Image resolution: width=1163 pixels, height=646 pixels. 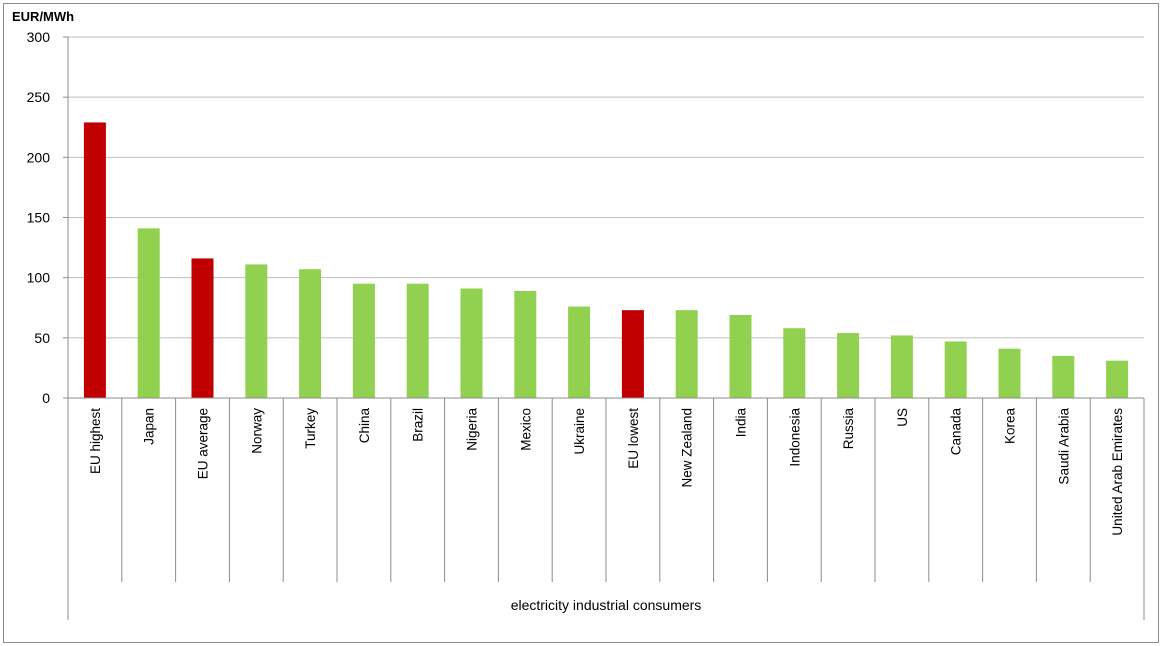 What do you see at coordinates (46, 398) in the screenshot?
I see `y-tick-label: 0` at bounding box center [46, 398].